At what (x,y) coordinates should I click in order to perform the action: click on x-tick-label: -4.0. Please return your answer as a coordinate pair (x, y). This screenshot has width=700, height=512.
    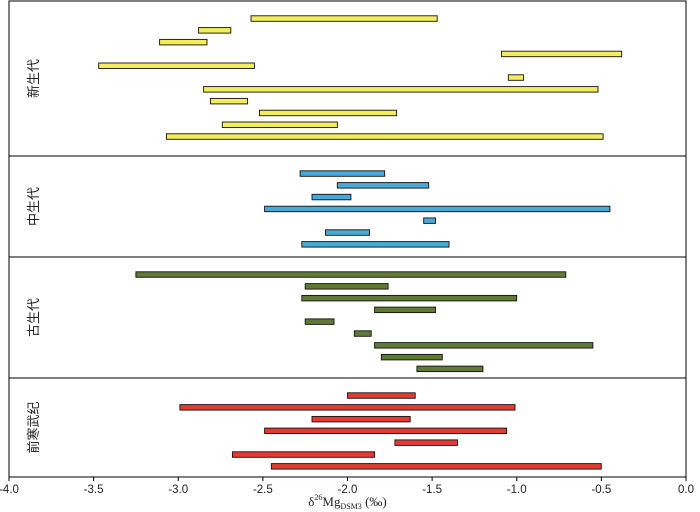
    Looking at the image, I should click on (9, 490).